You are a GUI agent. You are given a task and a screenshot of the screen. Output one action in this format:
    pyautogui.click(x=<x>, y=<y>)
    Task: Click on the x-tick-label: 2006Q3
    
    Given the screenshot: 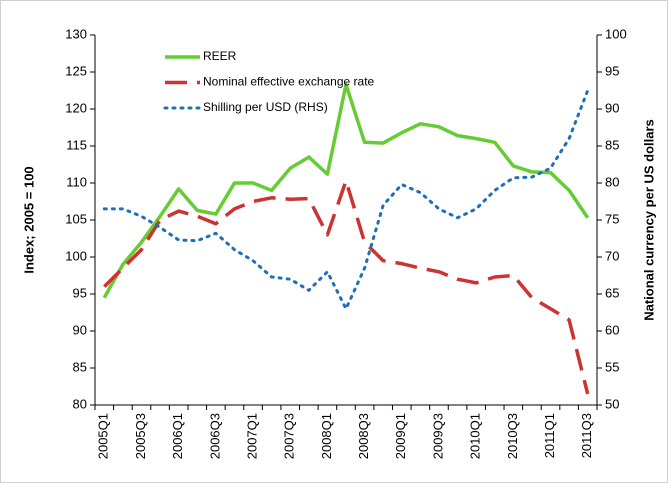 What is the action you would take?
    pyautogui.click(x=214, y=436)
    